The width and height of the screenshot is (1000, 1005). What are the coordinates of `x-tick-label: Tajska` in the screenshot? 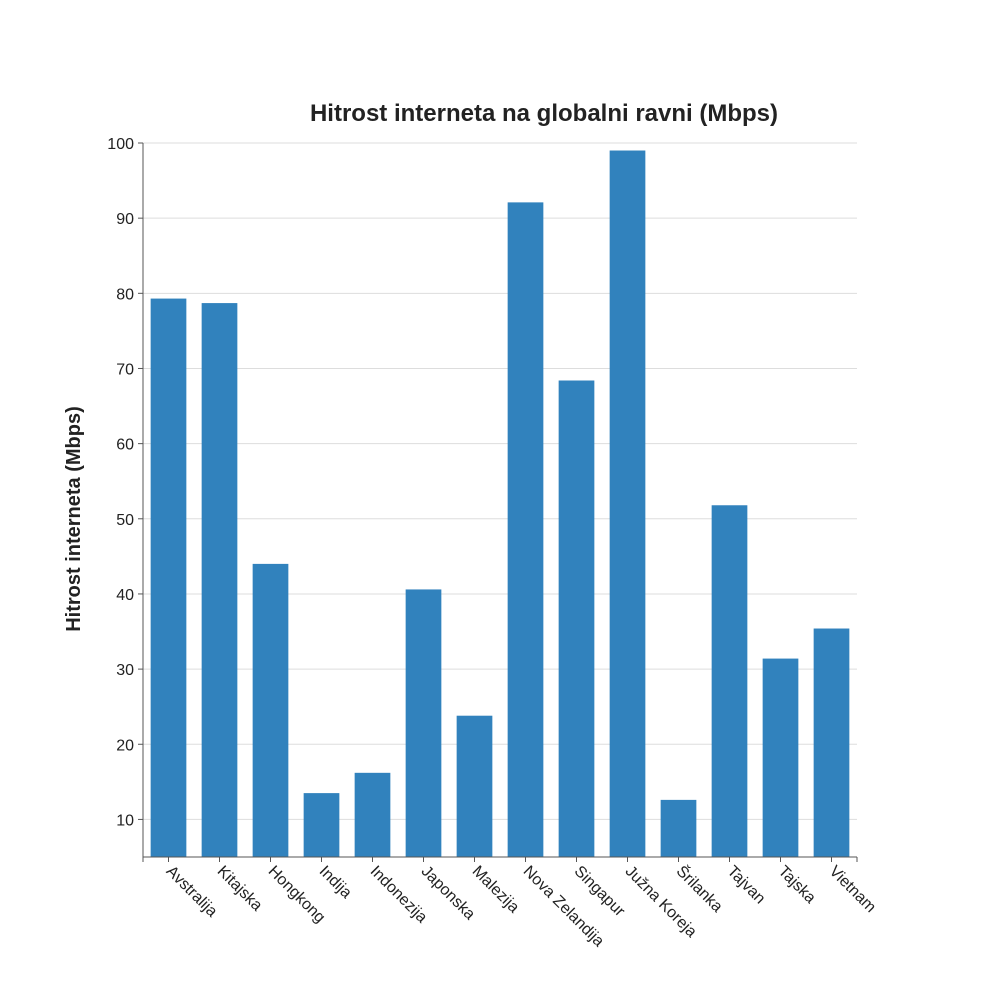 It's located at (797, 885).